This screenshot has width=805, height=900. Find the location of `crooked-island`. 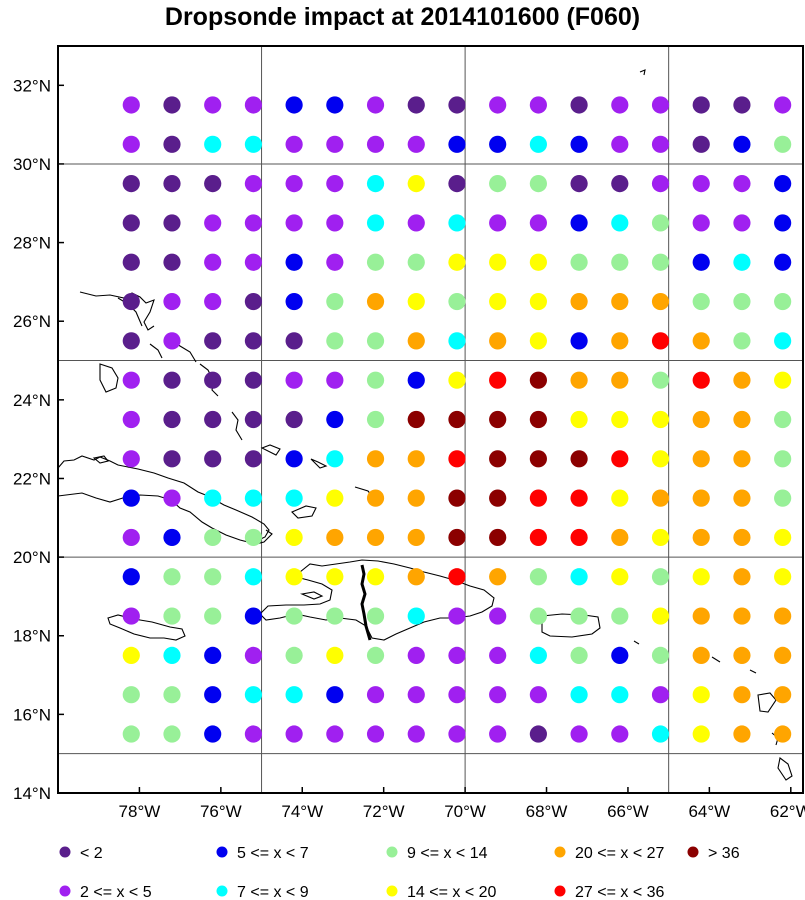

crooked-island is located at coordinates (319, 463).